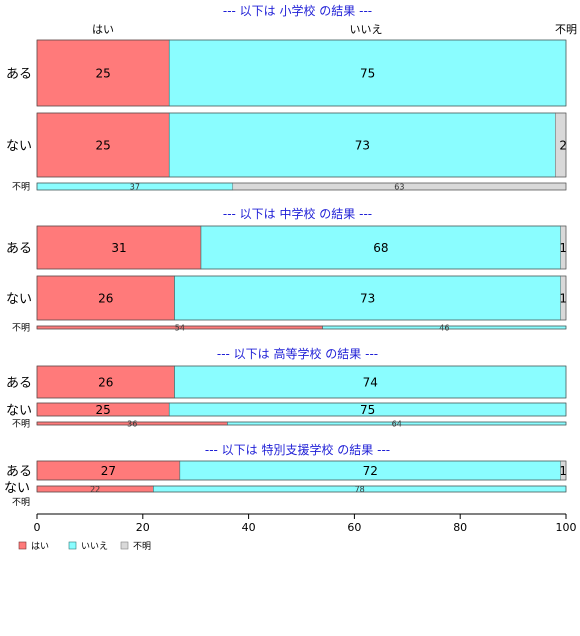 Image resolution: width=580 pixels, height=636 pixels. What do you see at coordinates (103, 29) in the screenshot?
I see `column-header-0: はい` at bounding box center [103, 29].